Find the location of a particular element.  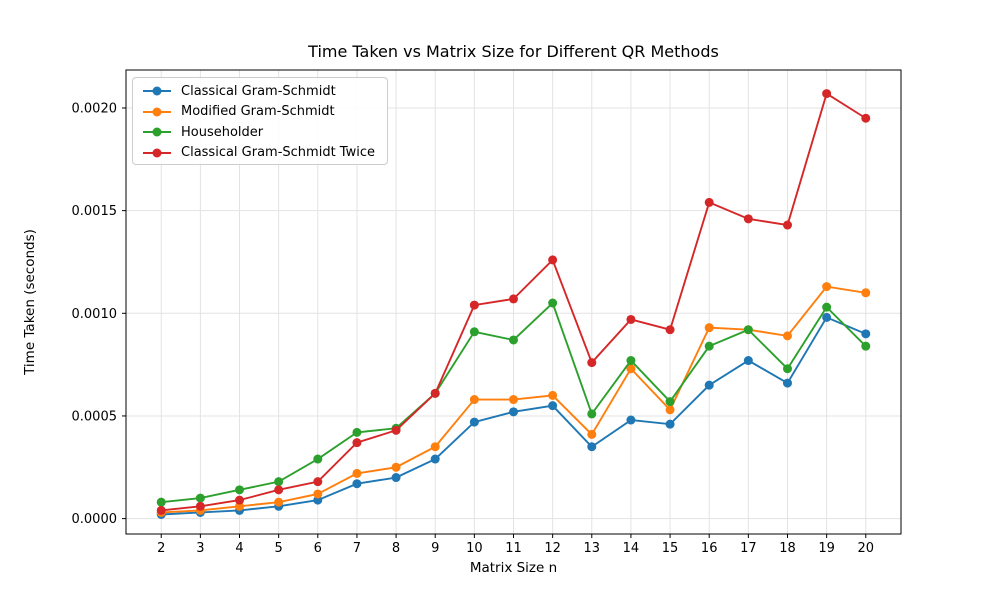

x-tick-label: 2 is located at coordinates (161, 548).